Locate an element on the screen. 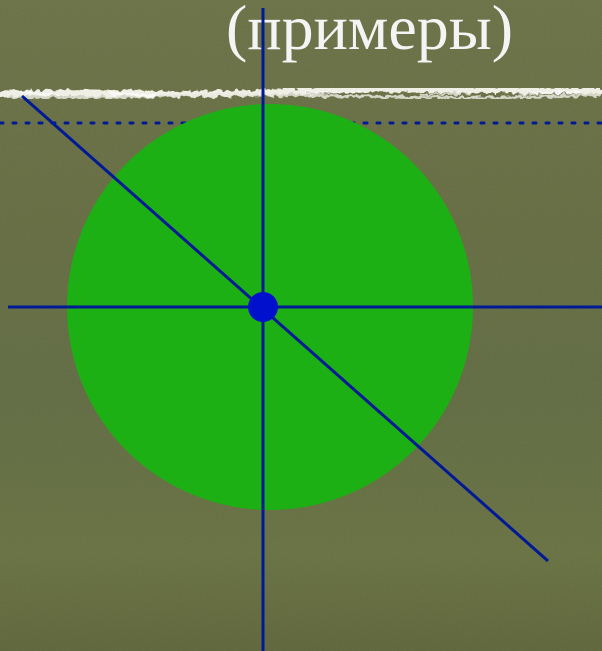 This screenshot has width=602, height=651. chalk-divider is located at coordinates (301, 93).